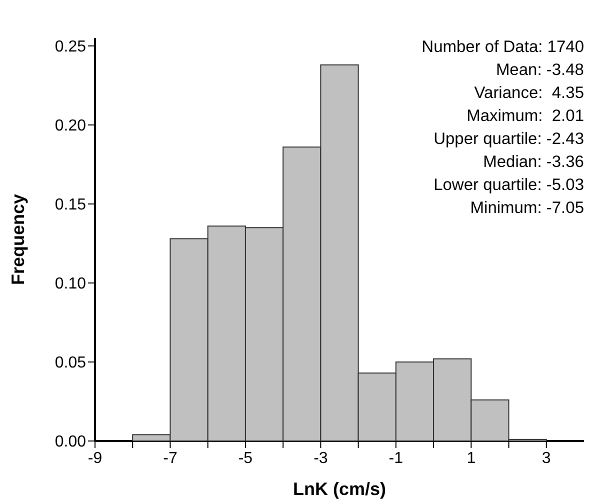 The width and height of the screenshot is (592, 503). Describe the element at coordinates (540, 70) in the screenshot. I see `annotation: Mean: -3.48` at that location.